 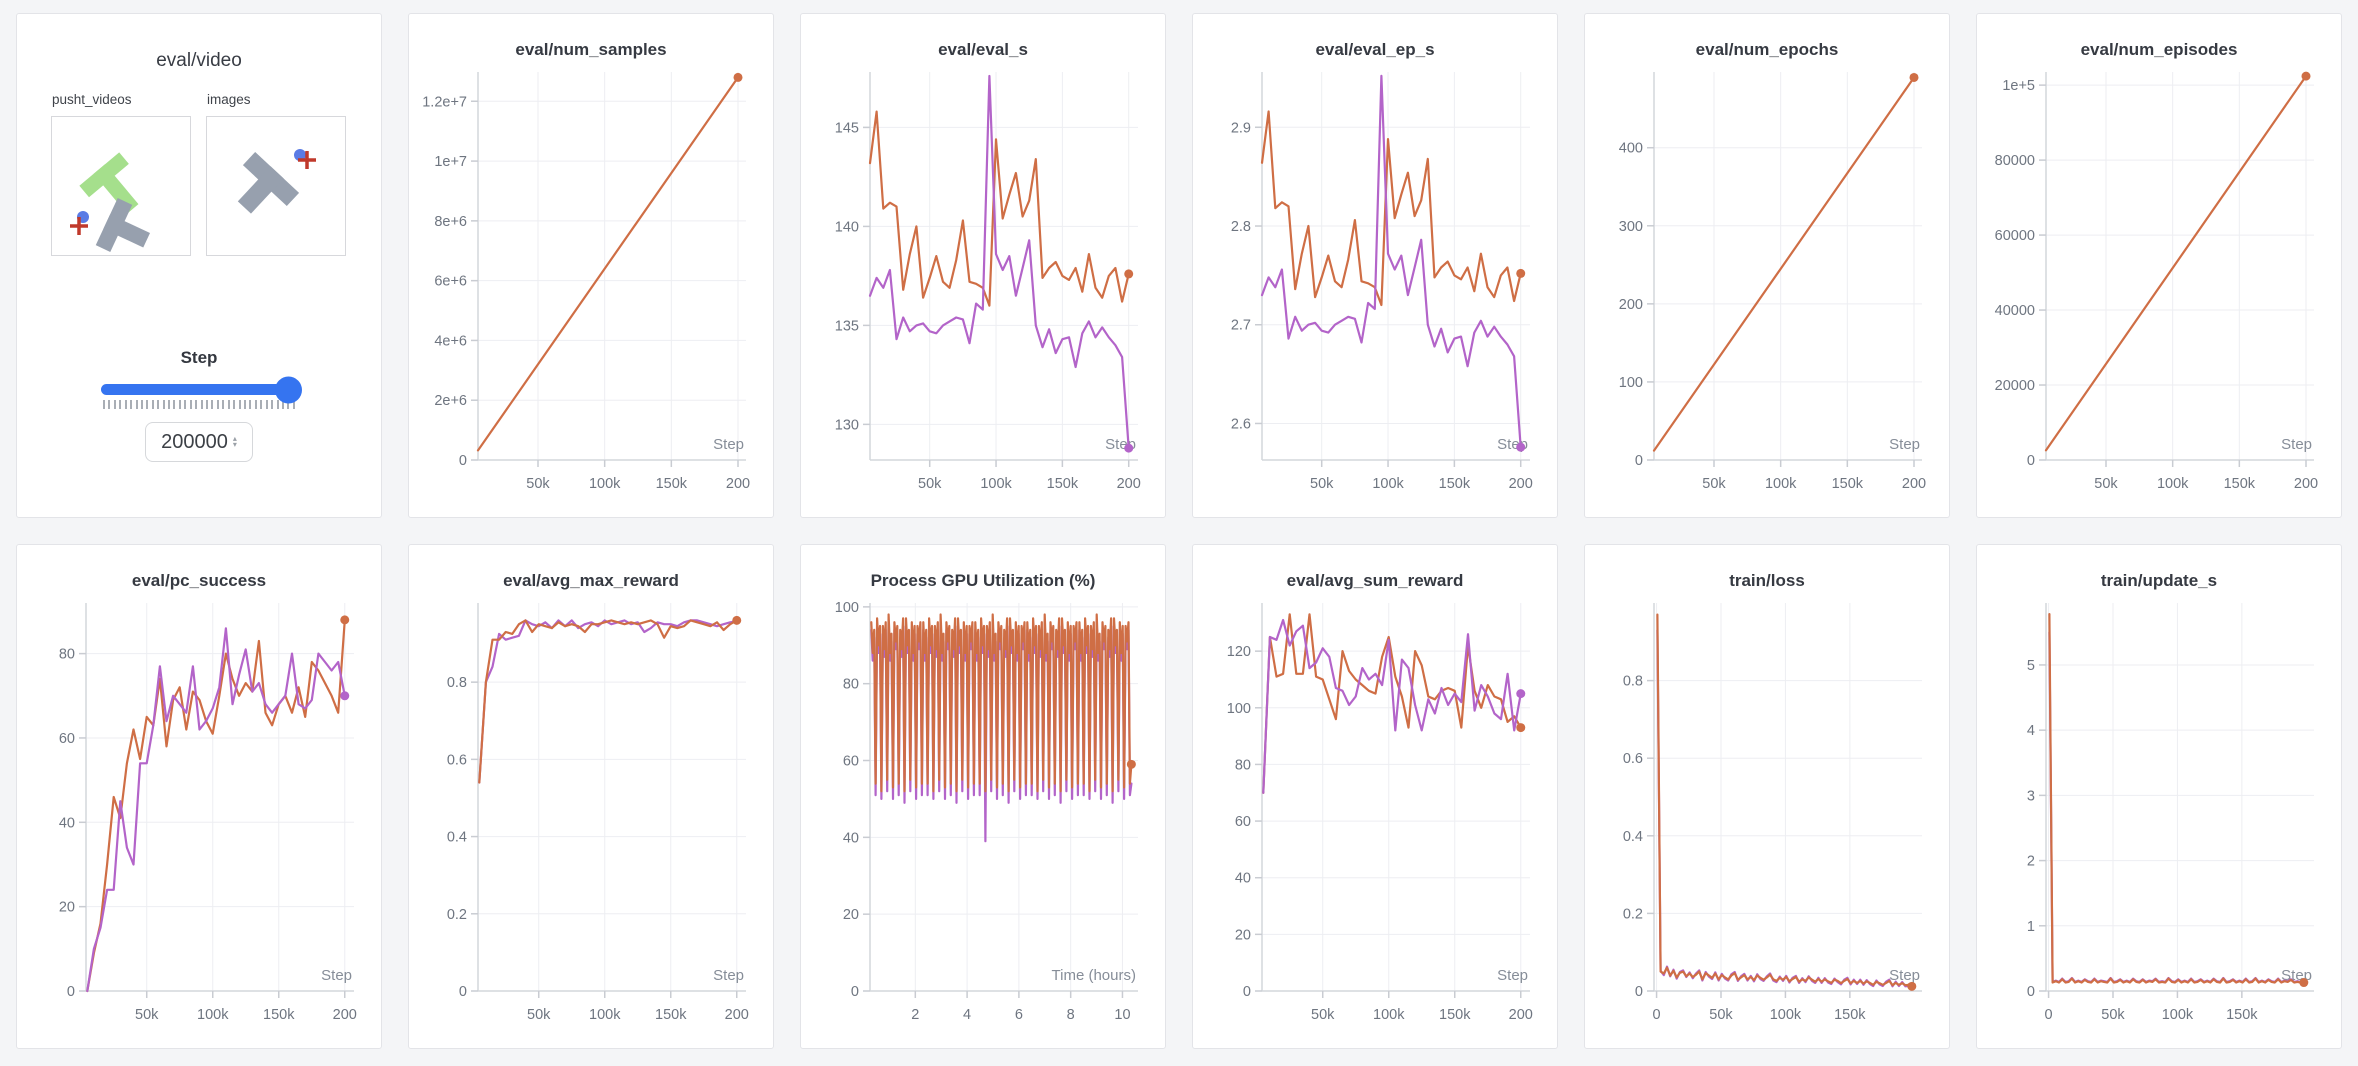 What do you see at coordinates (2015, 161) in the screenshot?
I see `svg-text: 80000` at bounding box center [2015, 161].